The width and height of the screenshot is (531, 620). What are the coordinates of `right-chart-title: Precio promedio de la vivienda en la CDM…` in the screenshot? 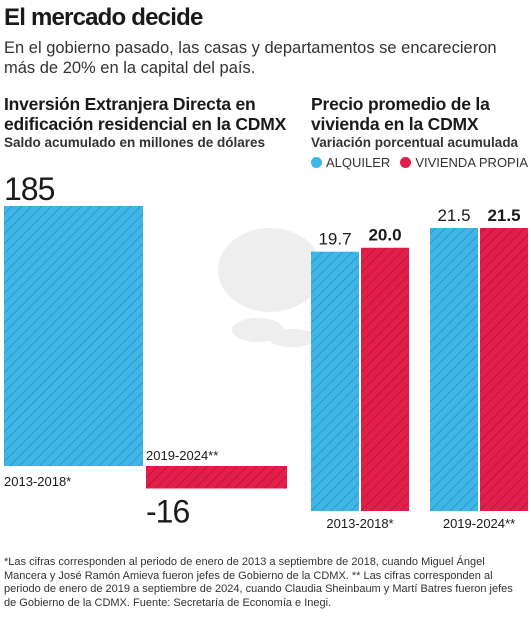 It's located at (400, 114).